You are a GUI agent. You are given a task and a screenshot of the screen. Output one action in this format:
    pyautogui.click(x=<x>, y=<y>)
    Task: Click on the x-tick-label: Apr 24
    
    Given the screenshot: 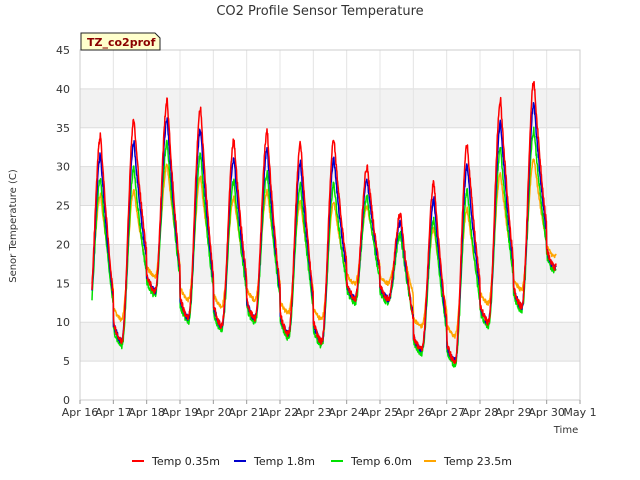 What is the action you would take?
    pyautogui.click(x=346, y=412)
    